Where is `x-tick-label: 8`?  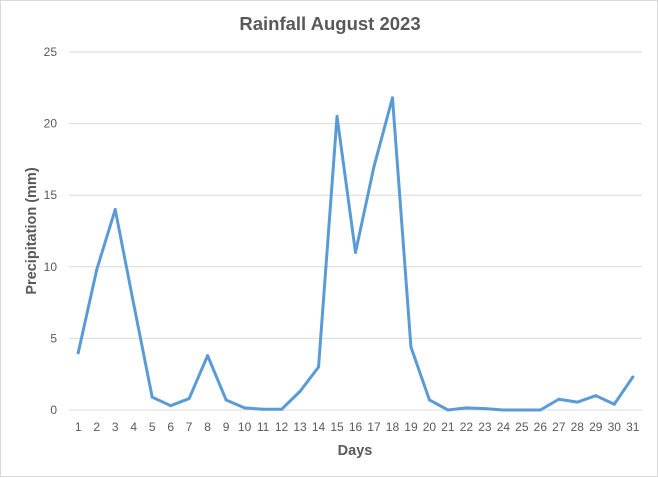 x-tick-label: 8 is located at coordinates (207, 427).